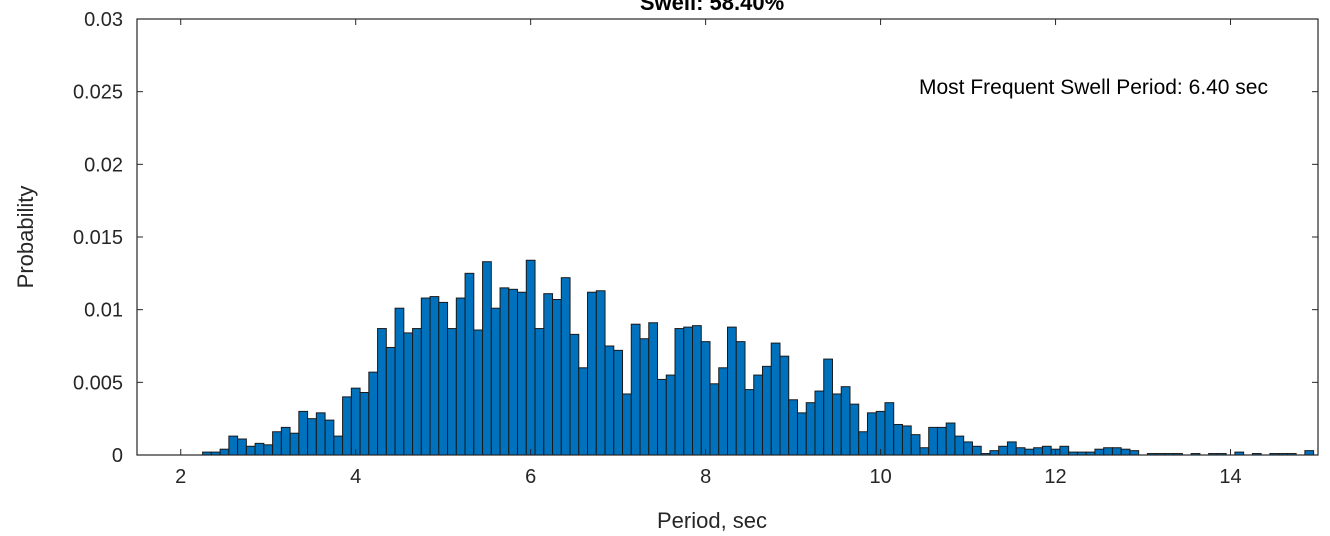 This screenshot has width=1330, height=536. Describe the element at coordinates (103, 165) in the screenshot. I see `y-tick-label: 0.02` at that location.